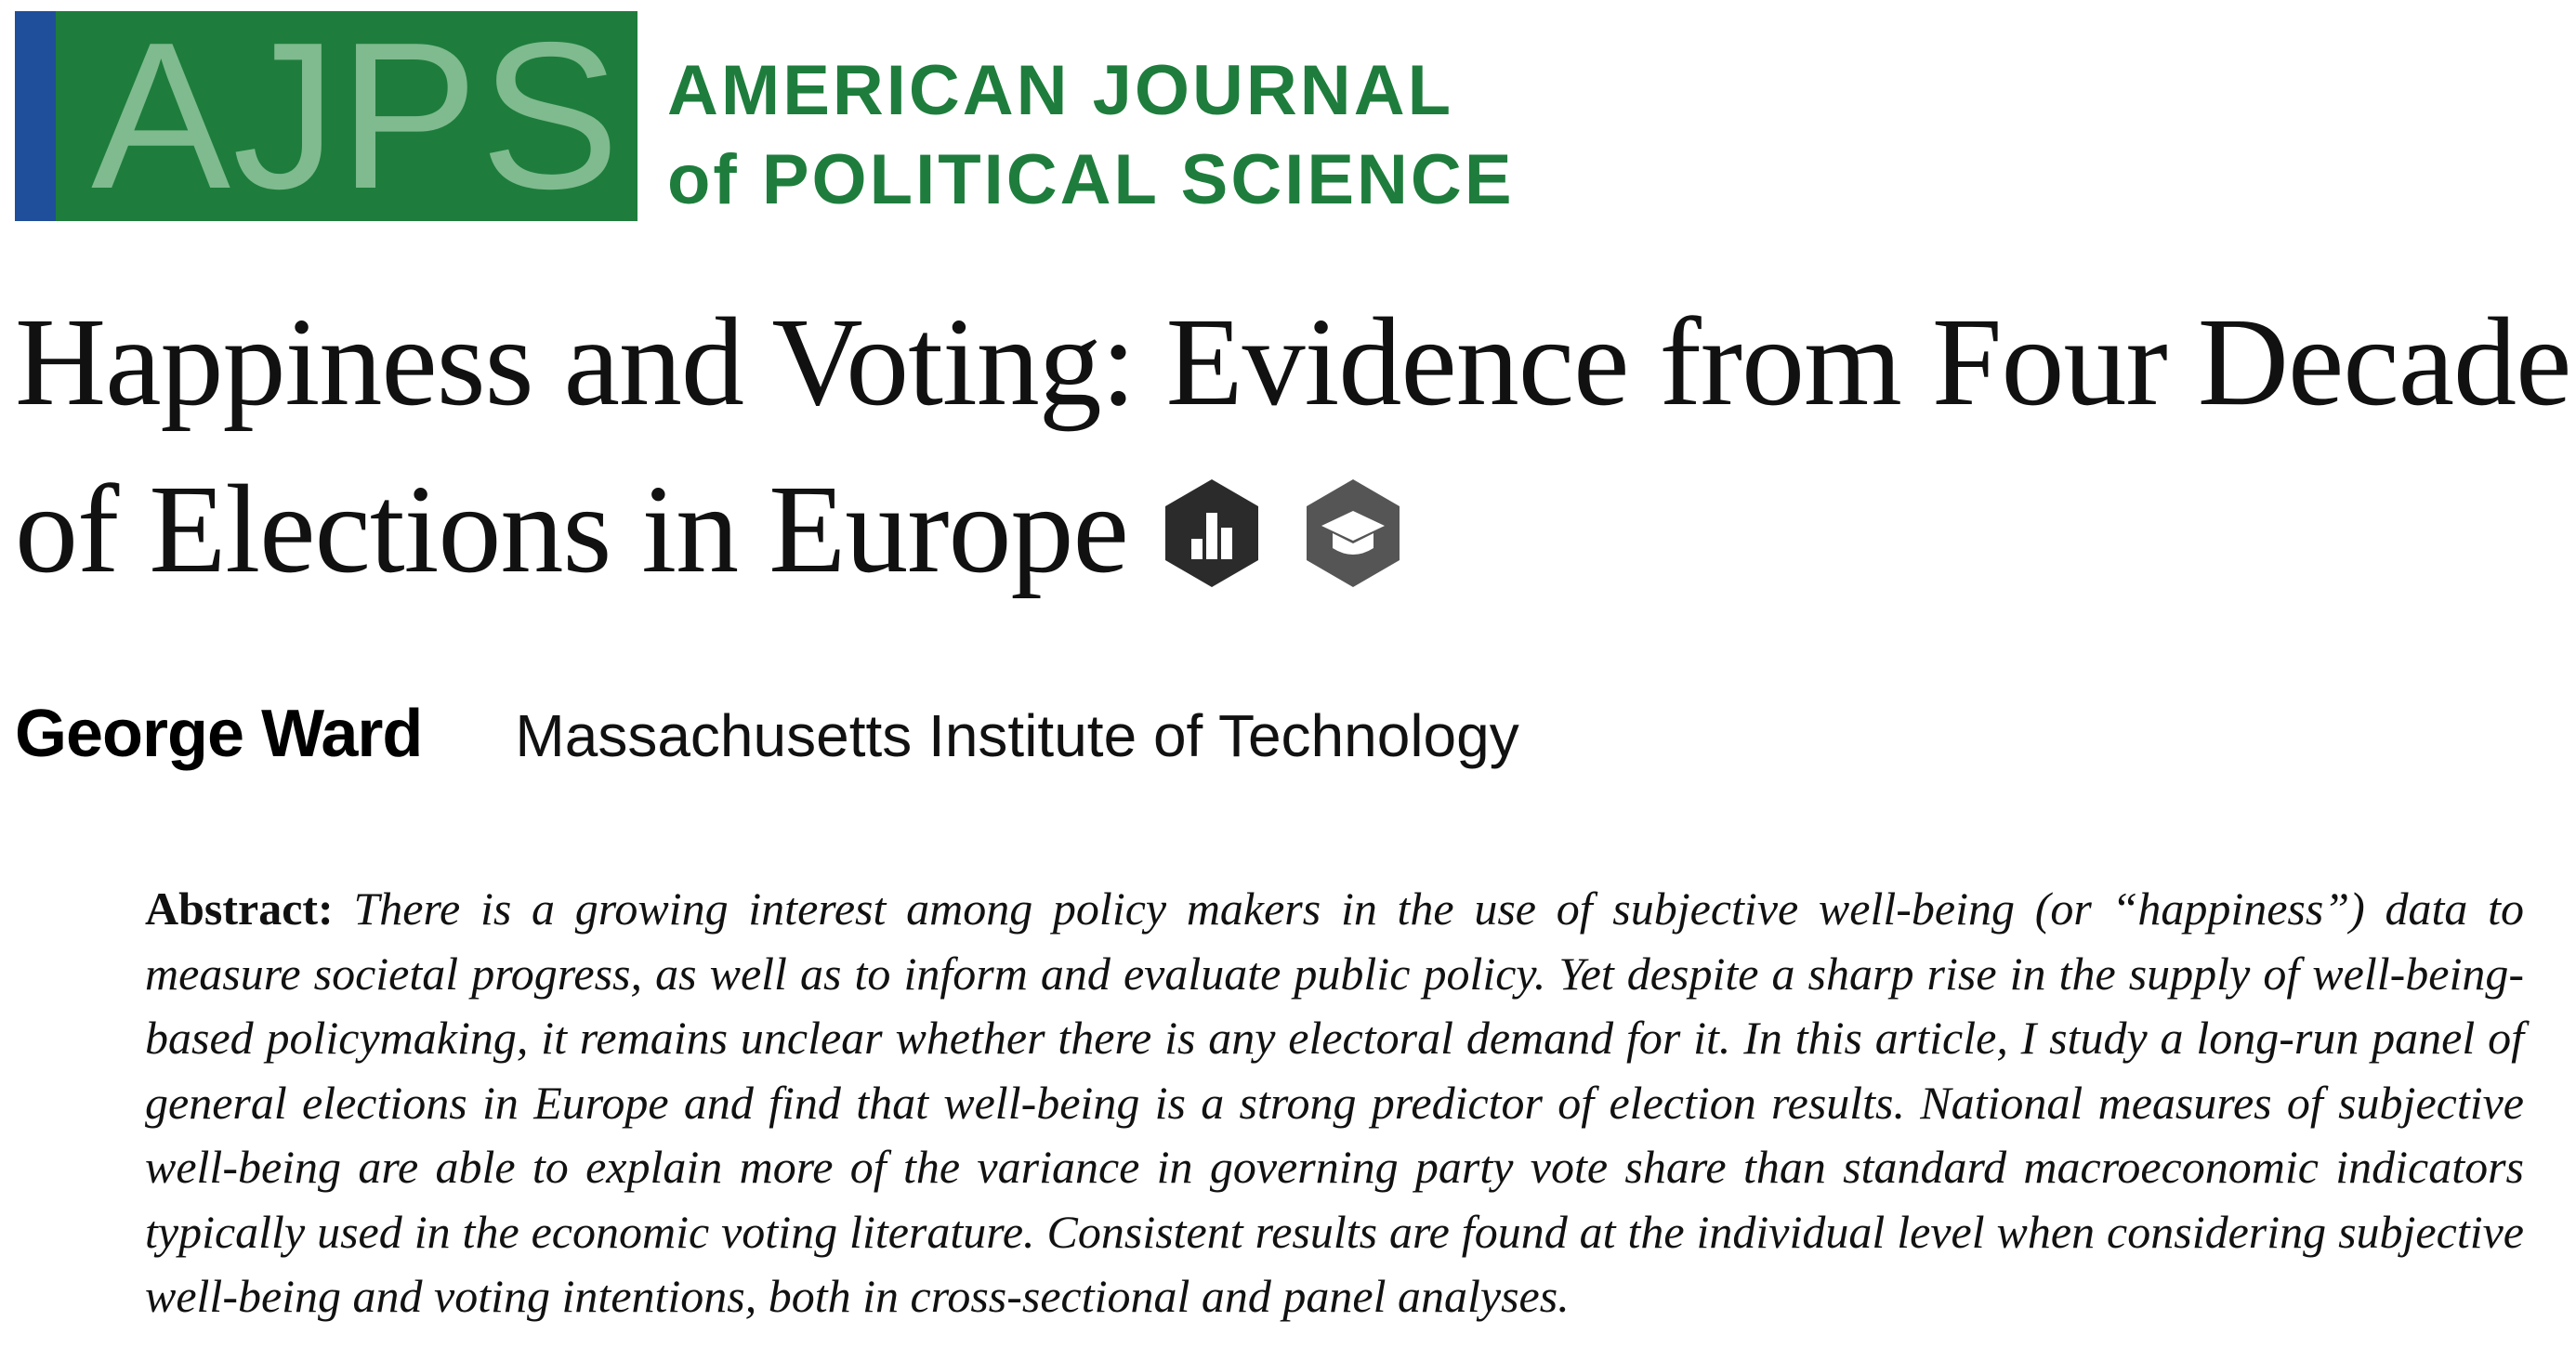 The height and width of the screenshot is (1347, 2576). What do you see at coordinates (1288, 529) in the screenshot?
I see `title-line-2-container: of Elections in Europe` at bounding box center [1288, 529].